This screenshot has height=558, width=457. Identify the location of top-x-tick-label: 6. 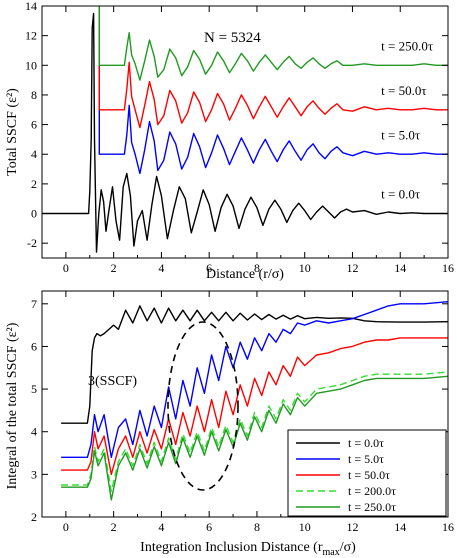
(209, 268).